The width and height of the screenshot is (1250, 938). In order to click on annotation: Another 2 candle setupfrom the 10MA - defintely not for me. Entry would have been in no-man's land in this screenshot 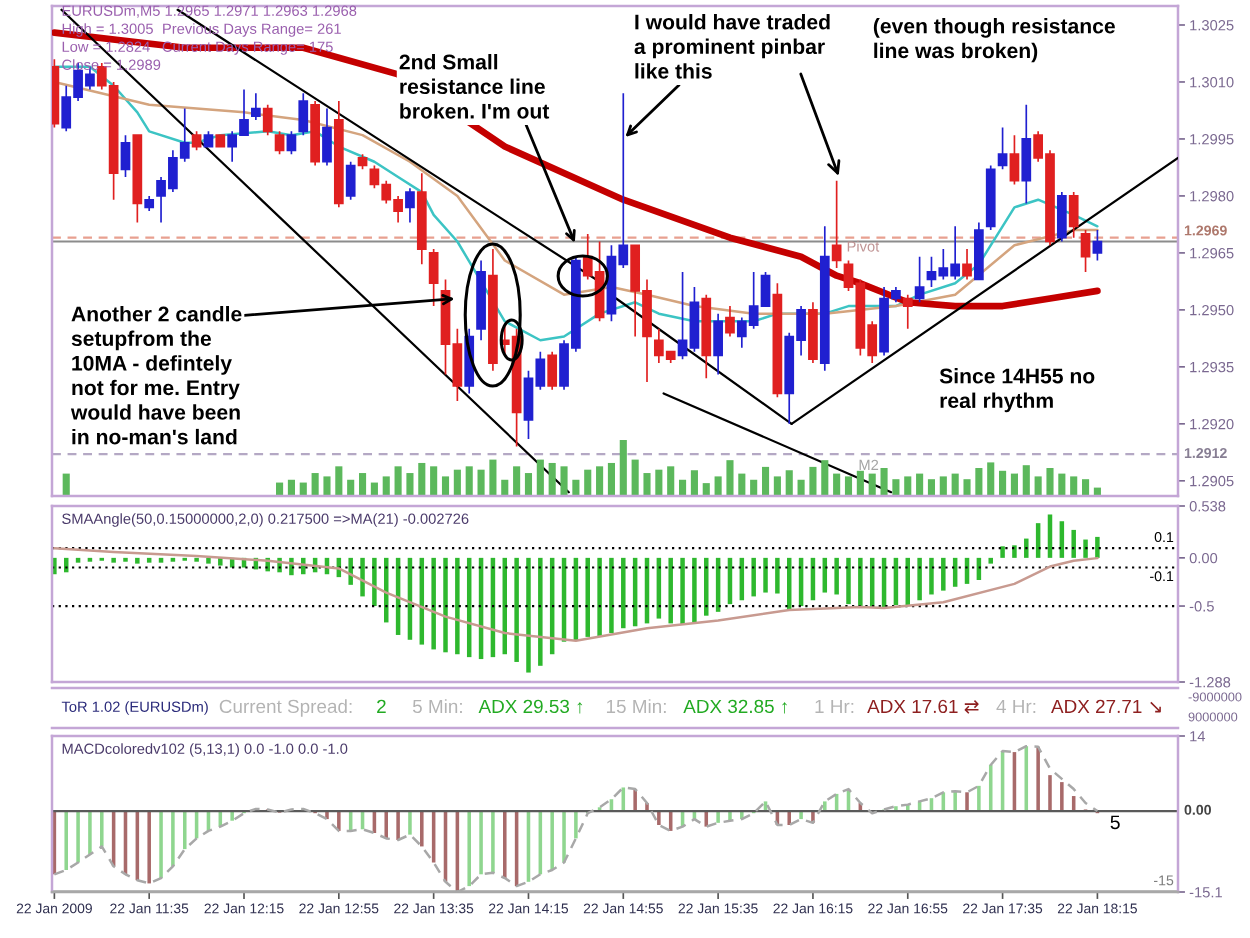, I will do `click(156, 375)`.